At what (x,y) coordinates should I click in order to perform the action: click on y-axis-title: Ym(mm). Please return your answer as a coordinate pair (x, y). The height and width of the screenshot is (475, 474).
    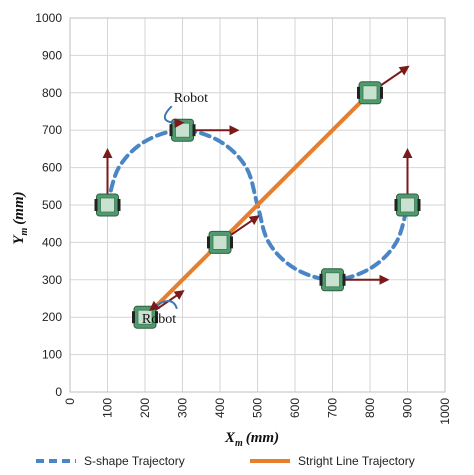
    Looking at the image, I should click on (20, 217).